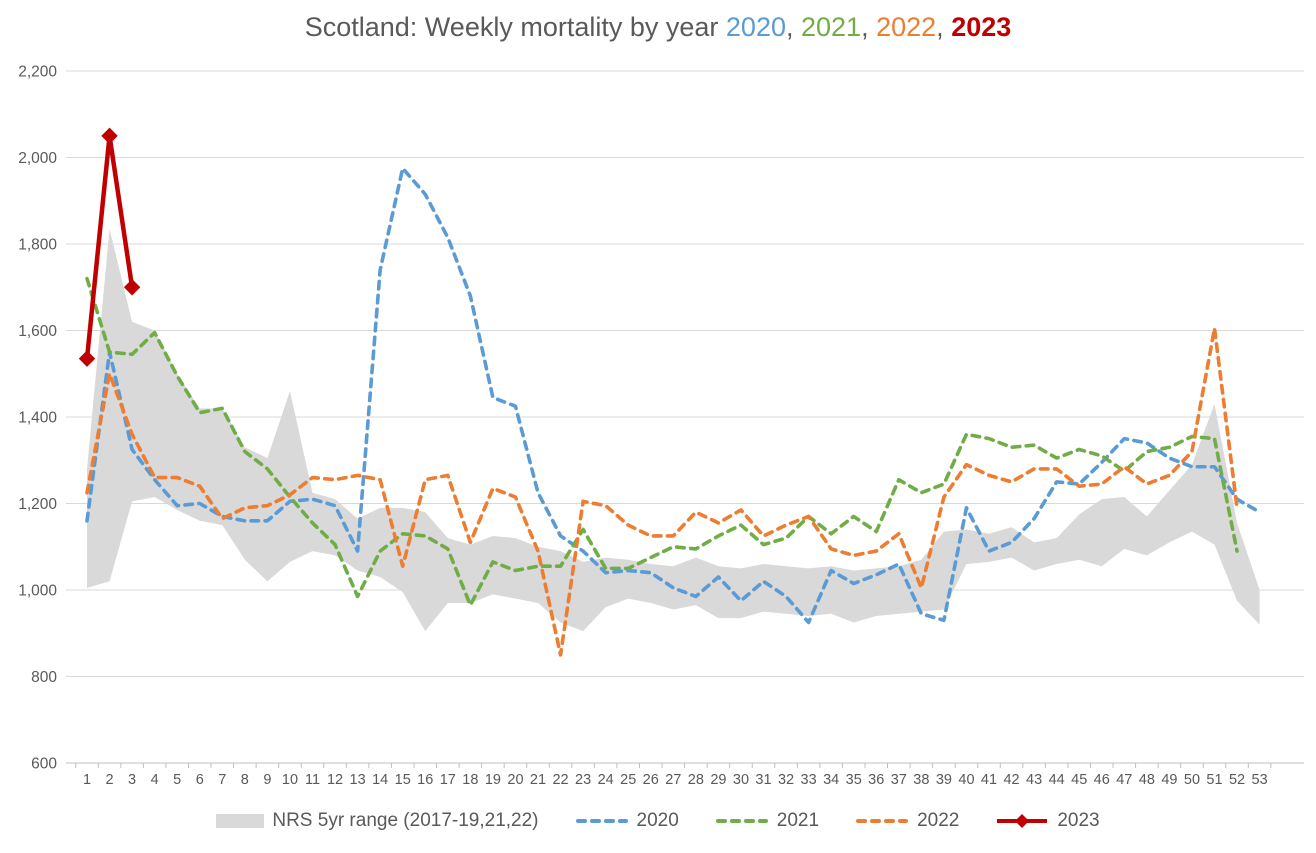  Describe the element at coordinates (403, 780) in the screenshot. I see `x-axis-label: 15` at that location.